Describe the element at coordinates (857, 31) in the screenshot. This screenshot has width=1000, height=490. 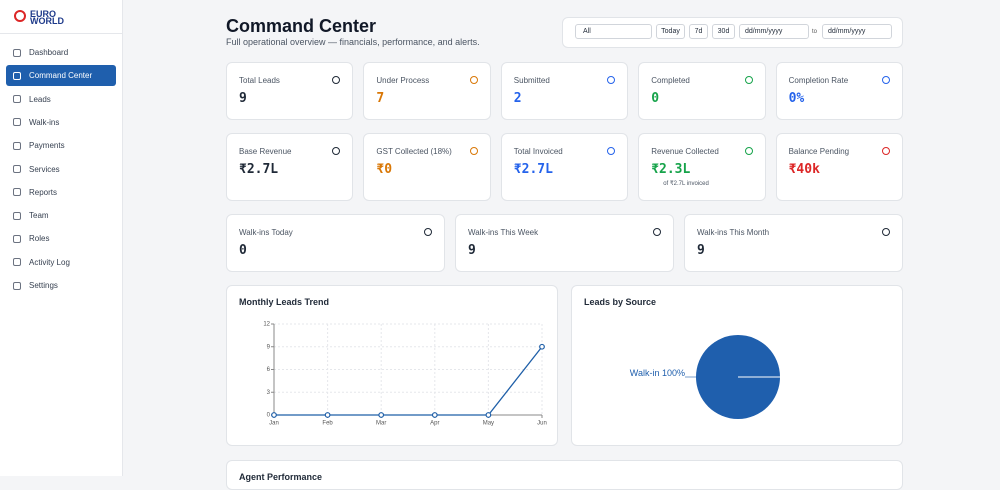
I see `date-to: dd/mm/yyyy` at that location.